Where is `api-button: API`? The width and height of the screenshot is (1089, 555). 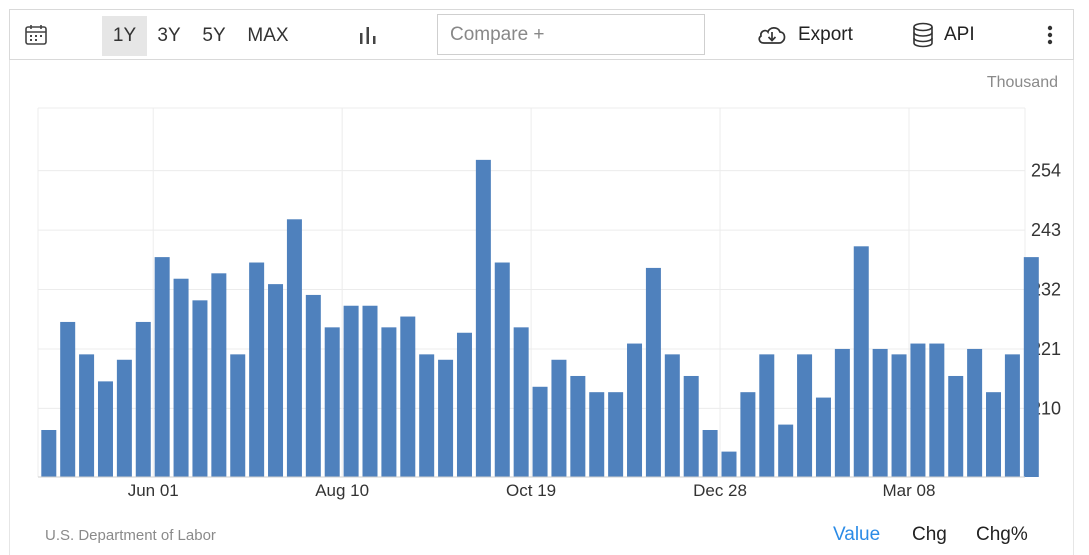 api-button: API is located at coordinates (950, 34).